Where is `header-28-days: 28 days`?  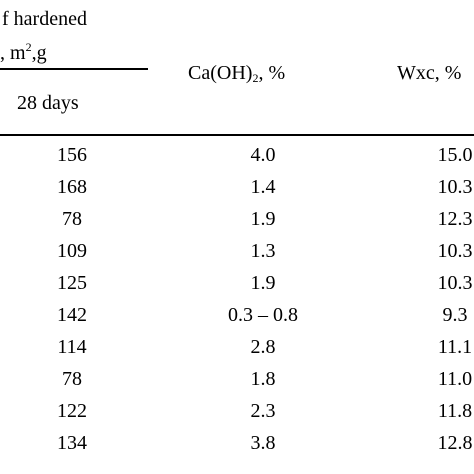
header-28-days: 28 days is located at coordinates (48, 103).